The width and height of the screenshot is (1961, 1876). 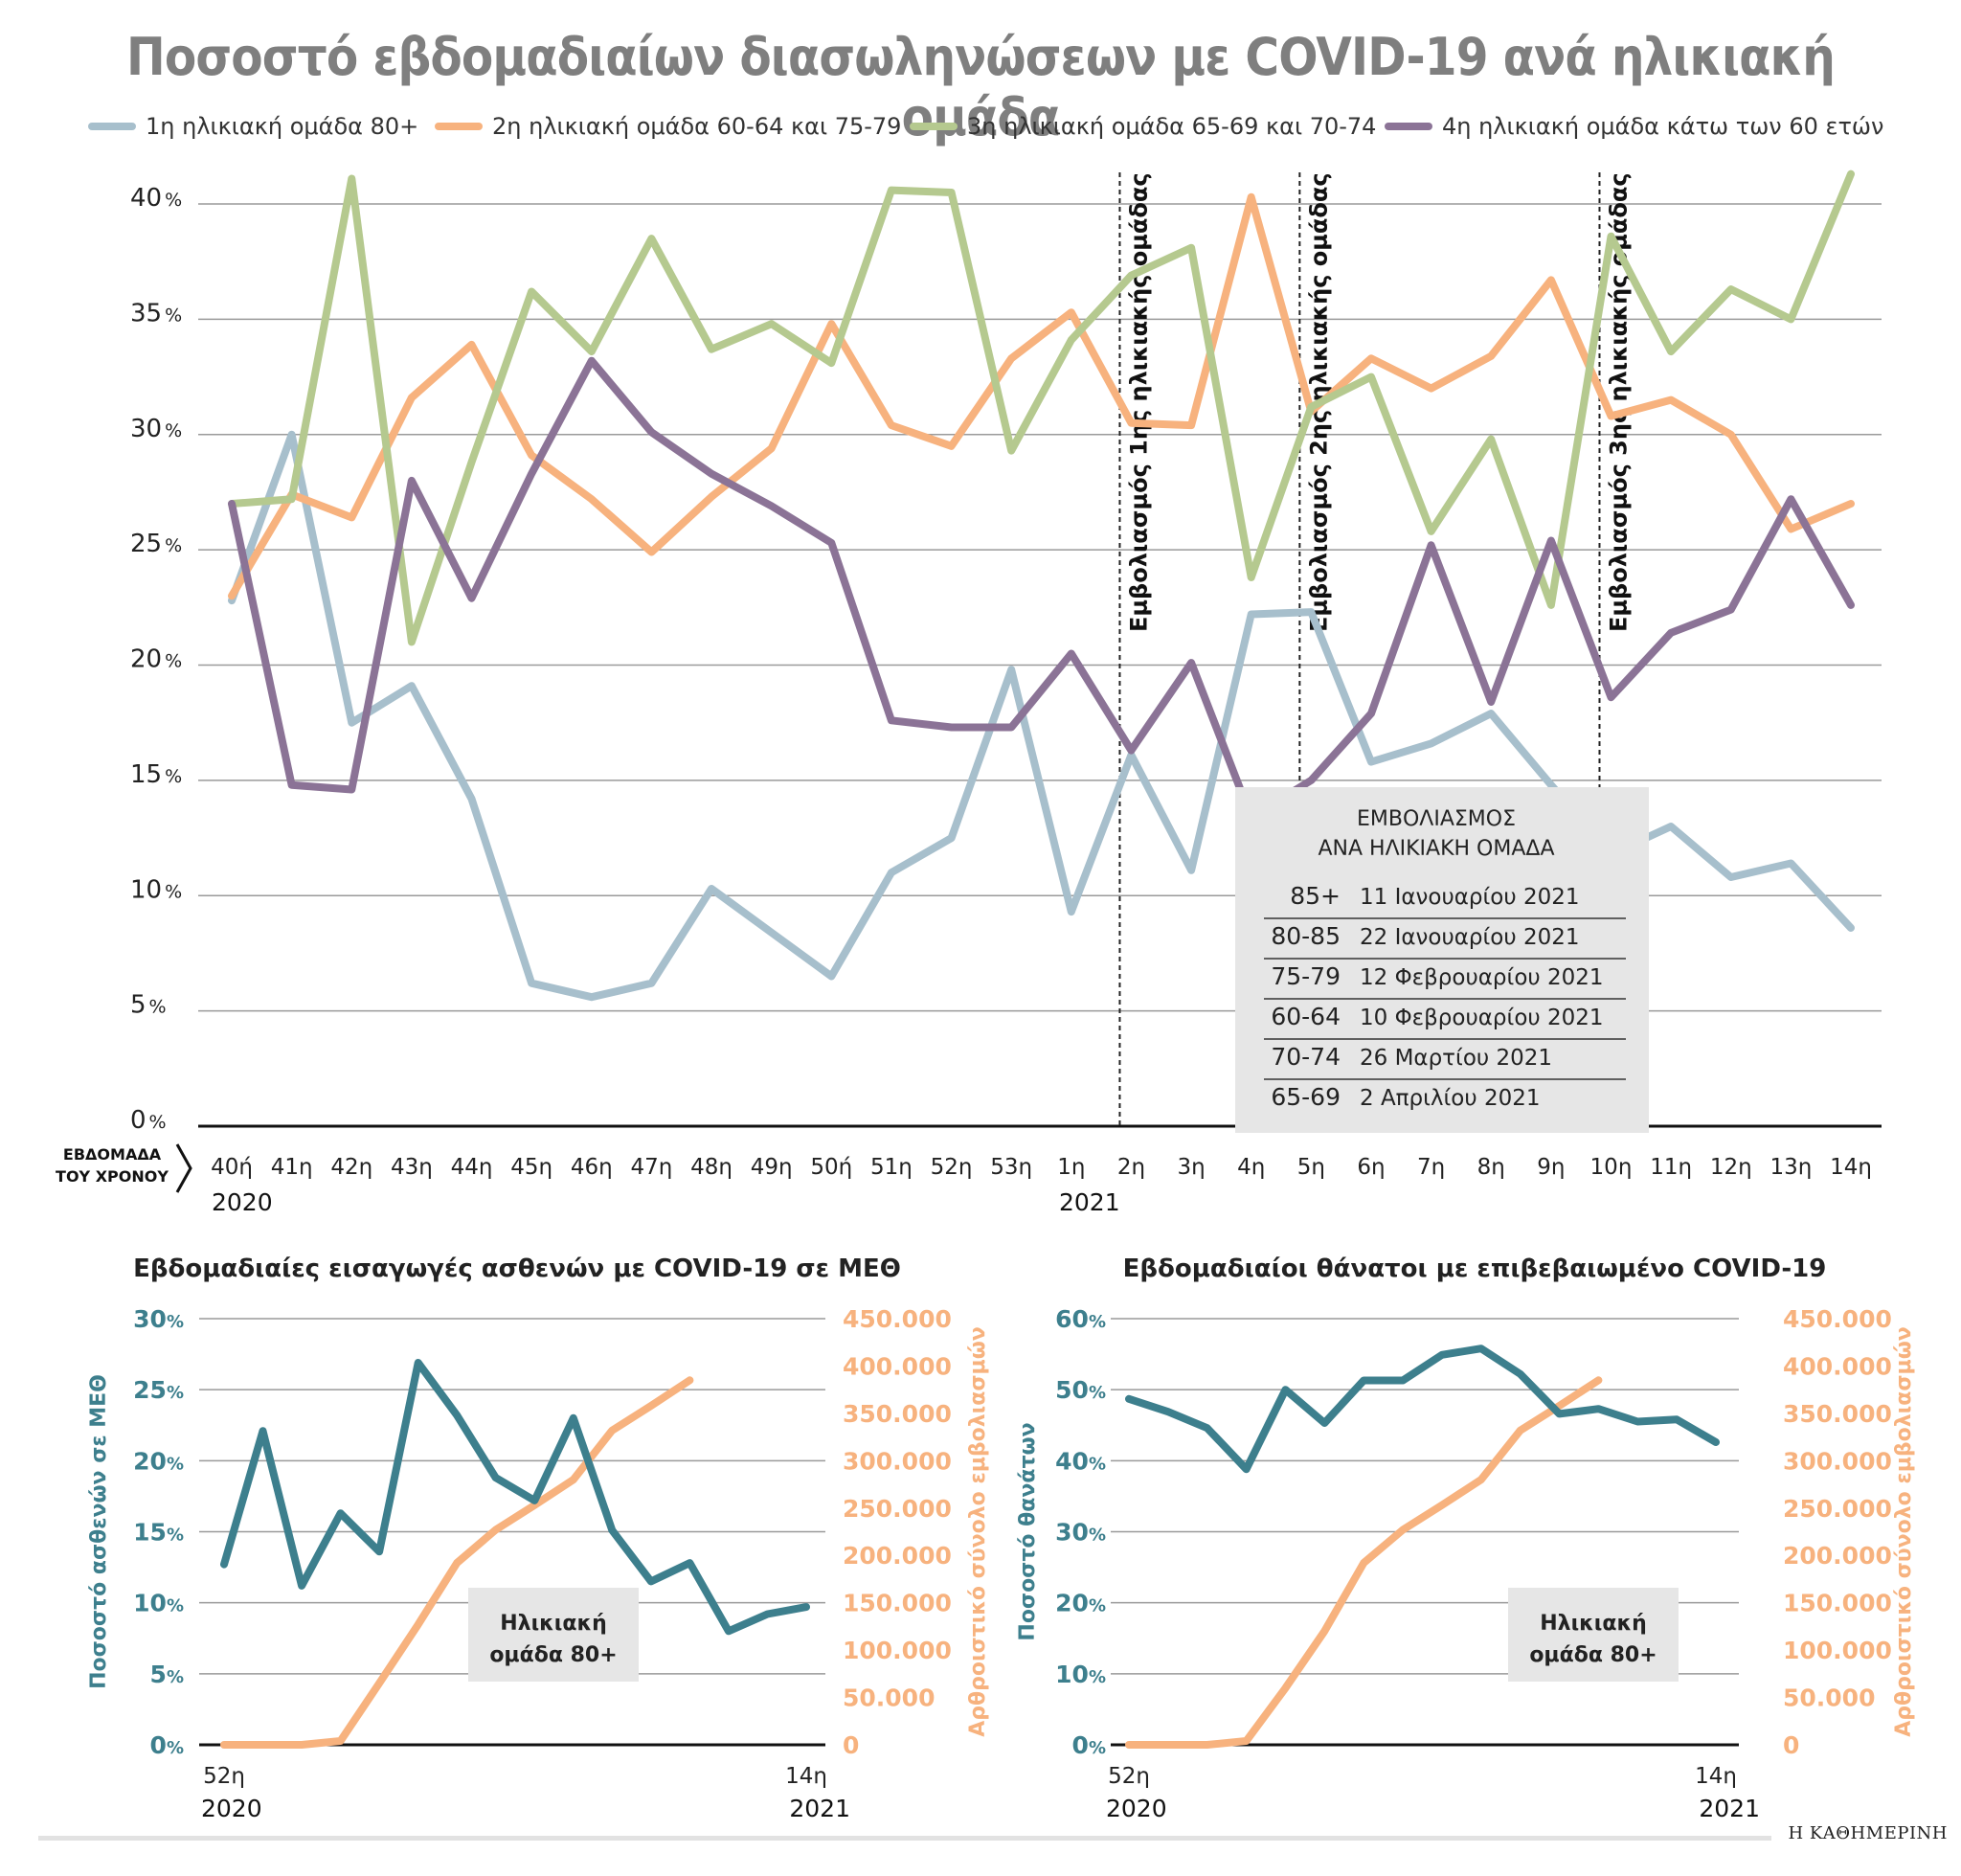 What do you see at coordinates (156, 775) in the screenshot?
I see `y-tick-label: 15%` at bounding box center [156, 775].